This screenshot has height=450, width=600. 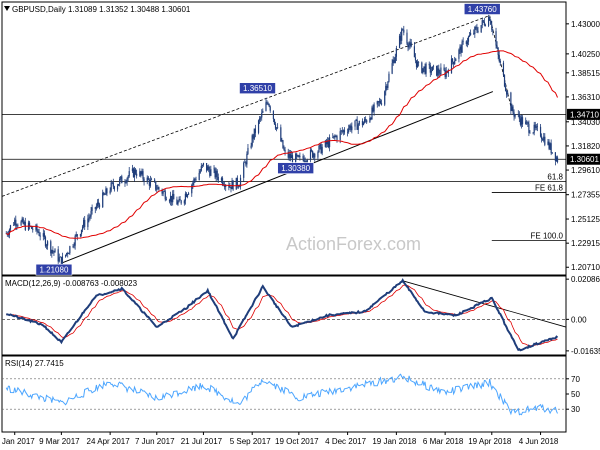 What do you see at coordinates (585, 54) in the screenshot?
I see `price-y-tick-label: 1.40250` at bounding box center [585, 54].